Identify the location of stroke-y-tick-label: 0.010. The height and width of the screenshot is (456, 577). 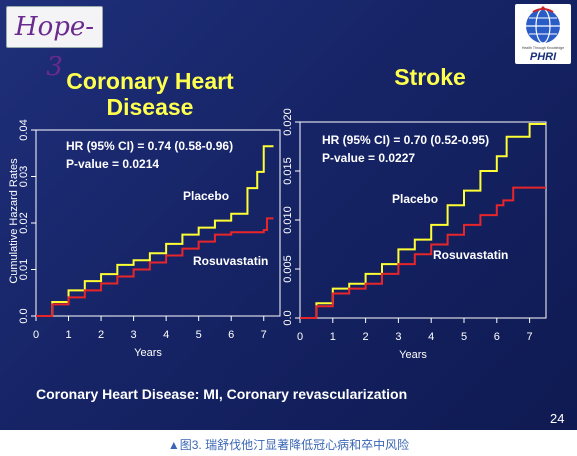
(288, 220).